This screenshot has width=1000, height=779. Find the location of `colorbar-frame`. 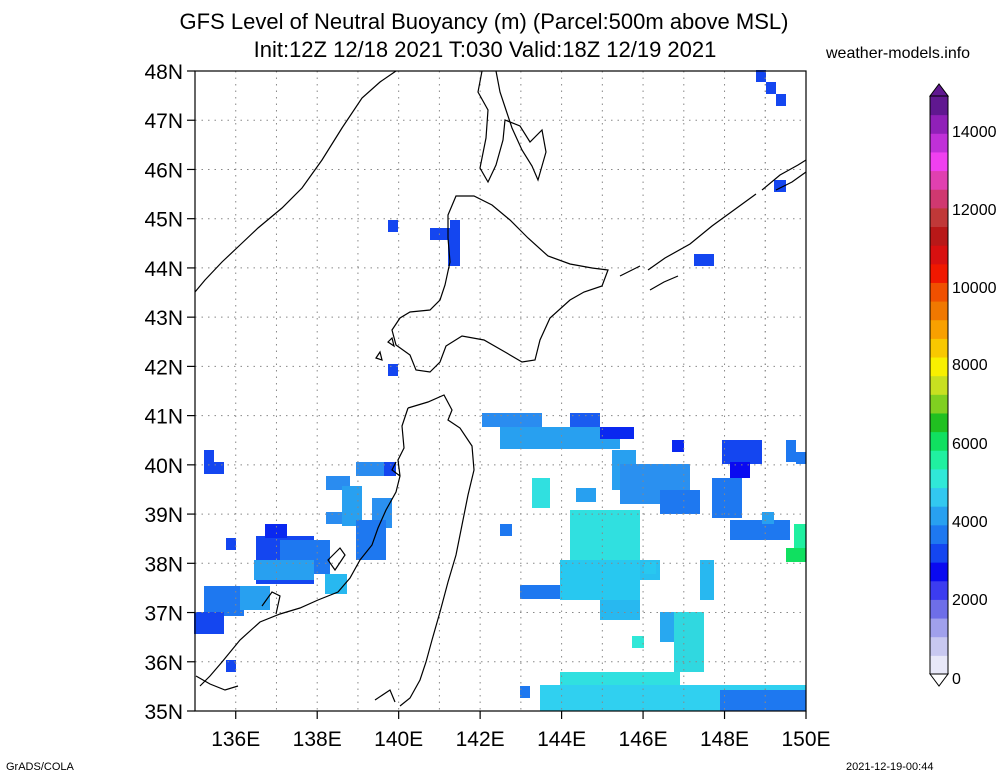

colorbar-frame is located at coordinates (939, 385).